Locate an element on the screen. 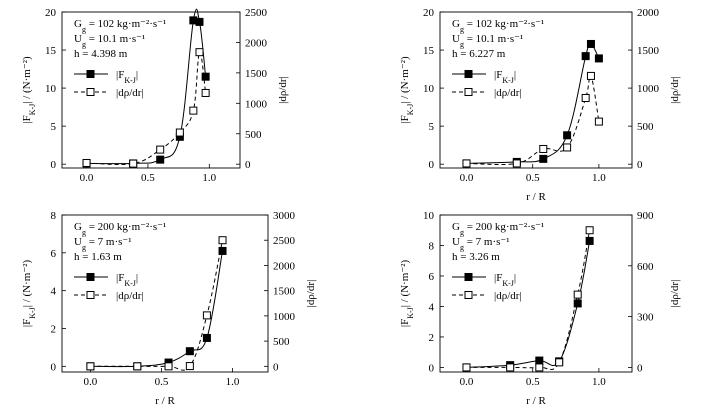  y-tick-label: 8 is located at coordinates (432, 246).